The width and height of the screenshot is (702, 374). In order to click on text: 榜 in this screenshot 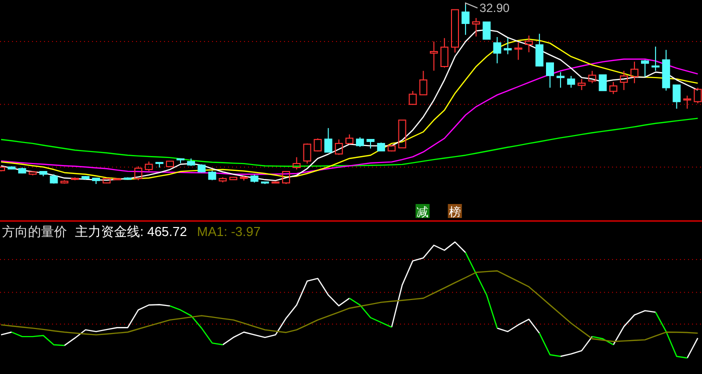, I will do `click(454, 212)`.